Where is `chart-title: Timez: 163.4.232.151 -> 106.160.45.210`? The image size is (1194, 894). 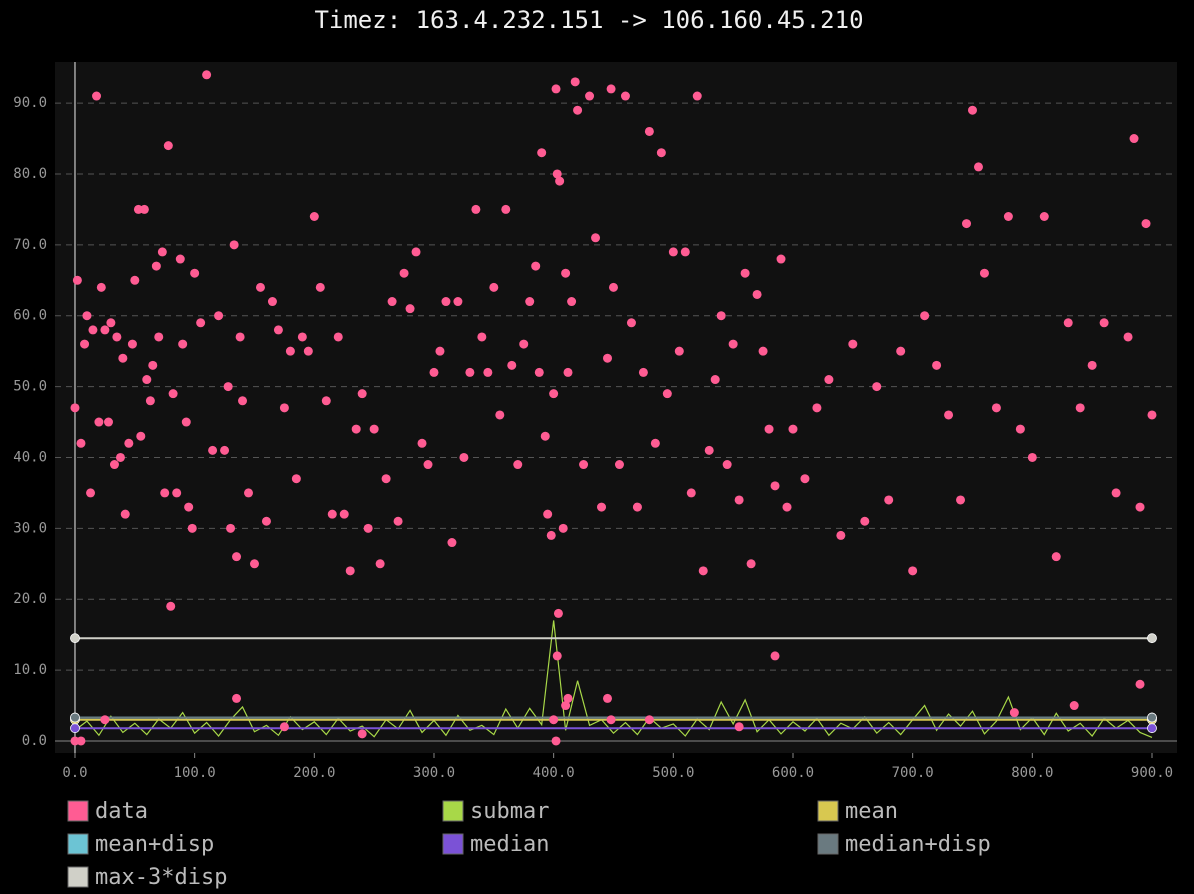 chart-title: Timez: 163.4.232.151 -> 106.160.45.210 is located at coordinates (588, 20).